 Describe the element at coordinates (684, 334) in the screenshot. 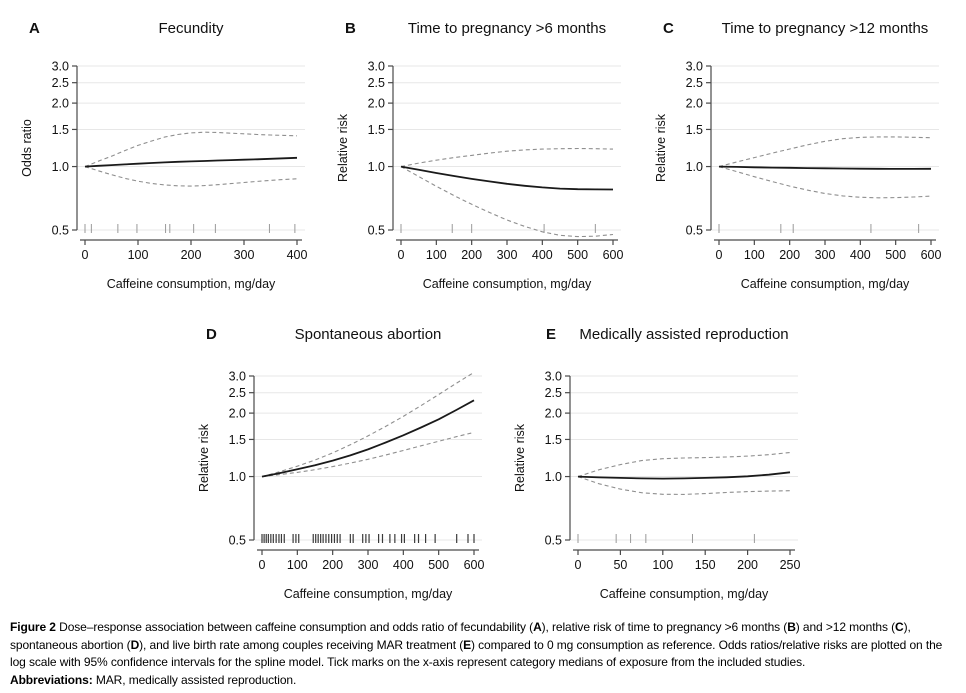

I see `panel-e-title: Medically assisted reproduction` at that location.